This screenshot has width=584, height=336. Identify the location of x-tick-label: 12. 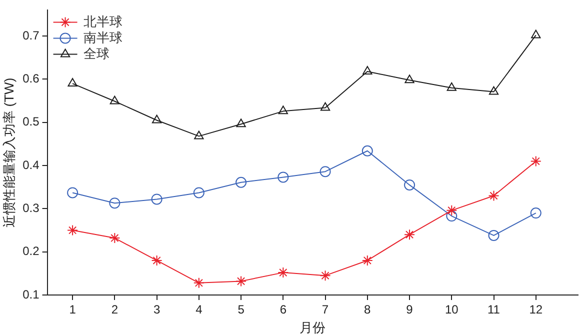
(536, 309).